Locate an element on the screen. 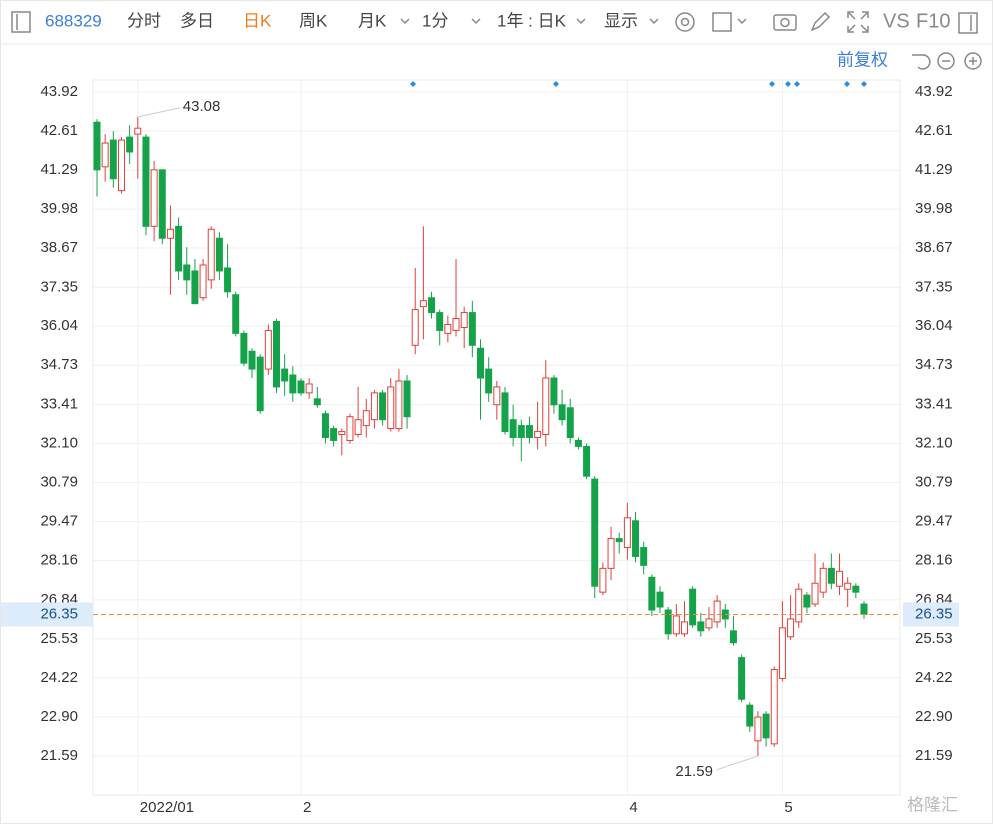 Image resolution: width=993 pixels, height=824 pixels. sidebar-toggle is located at coordinates (21, 22).